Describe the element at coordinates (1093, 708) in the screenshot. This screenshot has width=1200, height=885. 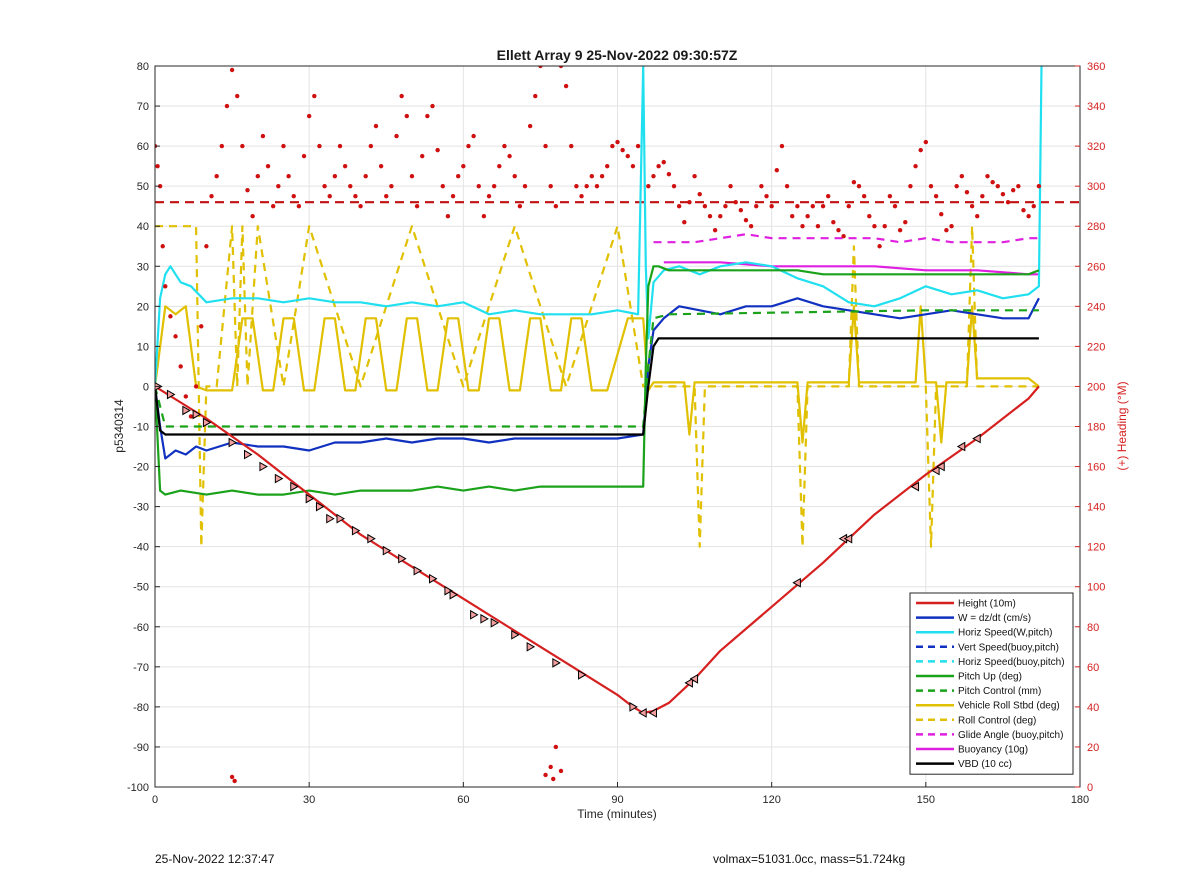
I see `y-right-tick-label: 40` at that location.